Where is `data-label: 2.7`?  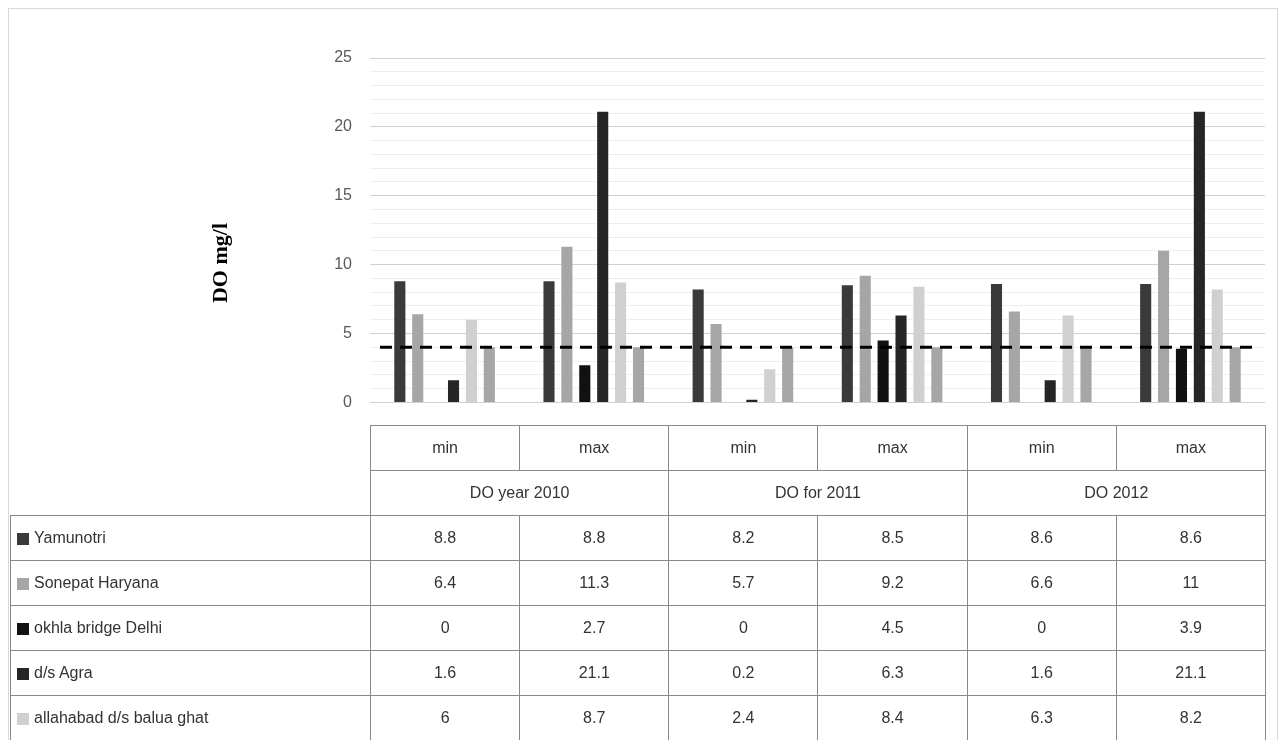 data-label: 2.7 is located at coordinates (594, 628).